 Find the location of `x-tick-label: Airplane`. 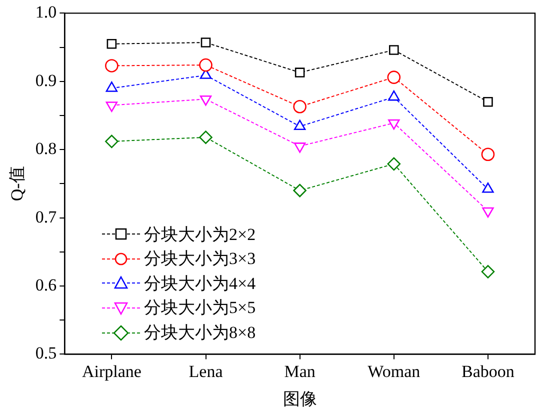

x-tick-label: Airplane is located at coordinates (112, 371).